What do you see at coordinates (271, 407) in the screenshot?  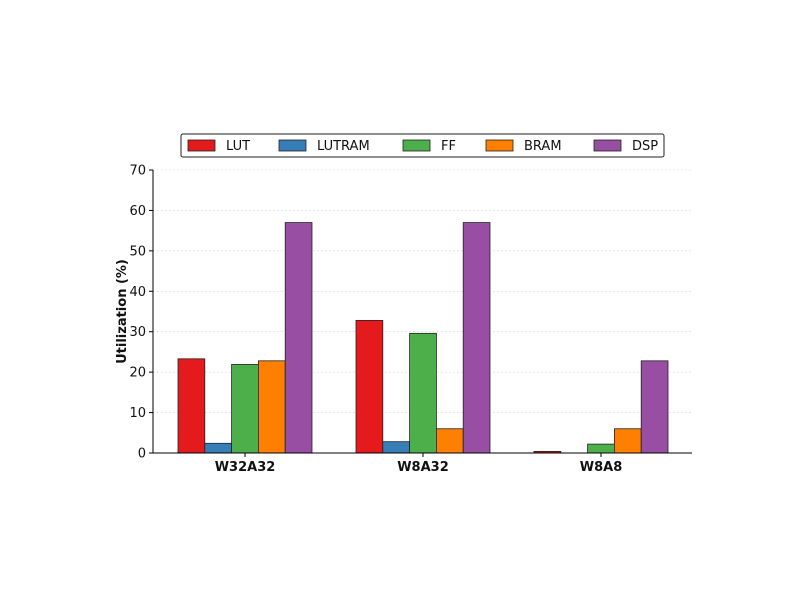 I see `bar-bram-w32a32` at bounding box center [271, 407].